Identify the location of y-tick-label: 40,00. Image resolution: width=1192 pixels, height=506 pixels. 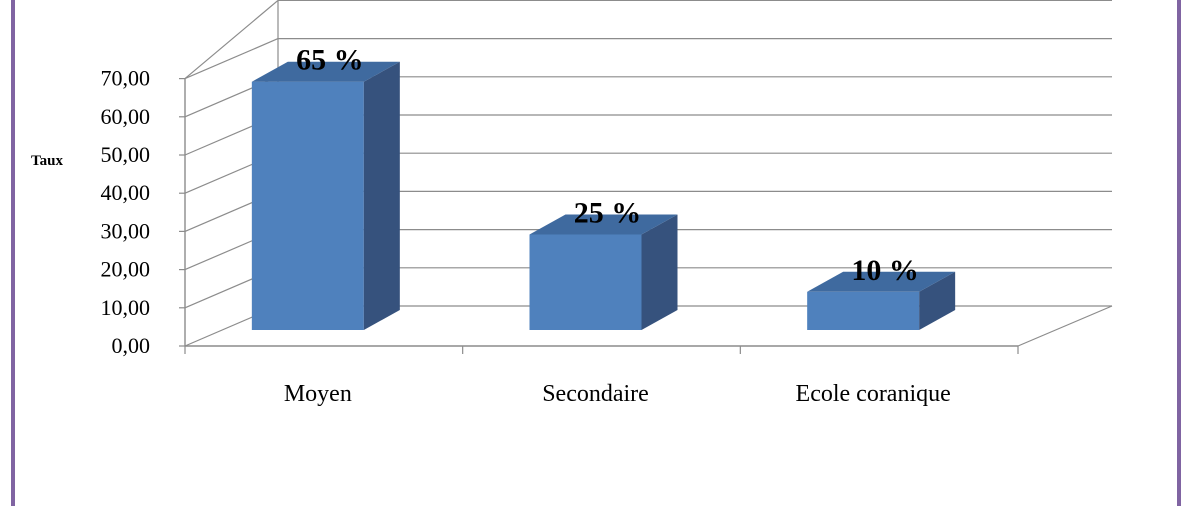
(126, 192).